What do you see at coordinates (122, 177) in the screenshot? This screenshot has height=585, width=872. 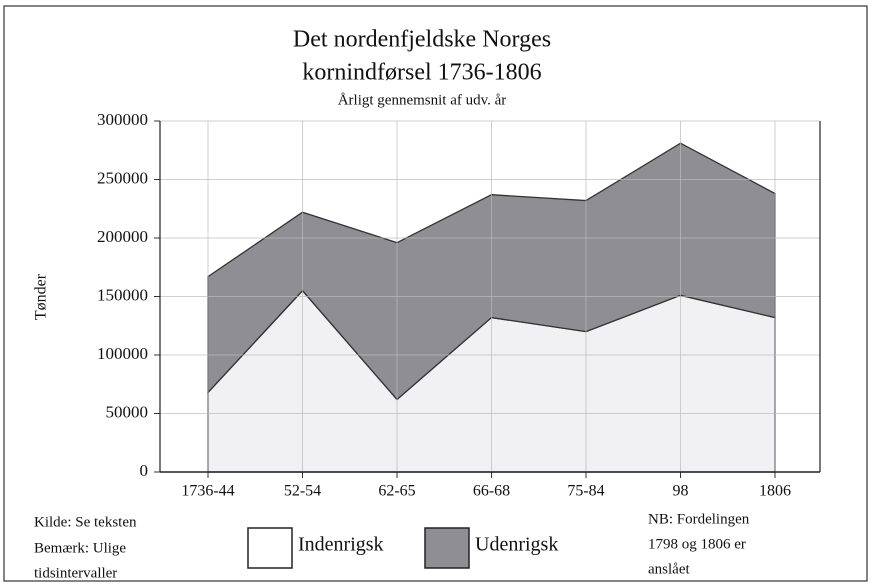 I see `y-tick-label: 250000` at bounding box center [122, 177].